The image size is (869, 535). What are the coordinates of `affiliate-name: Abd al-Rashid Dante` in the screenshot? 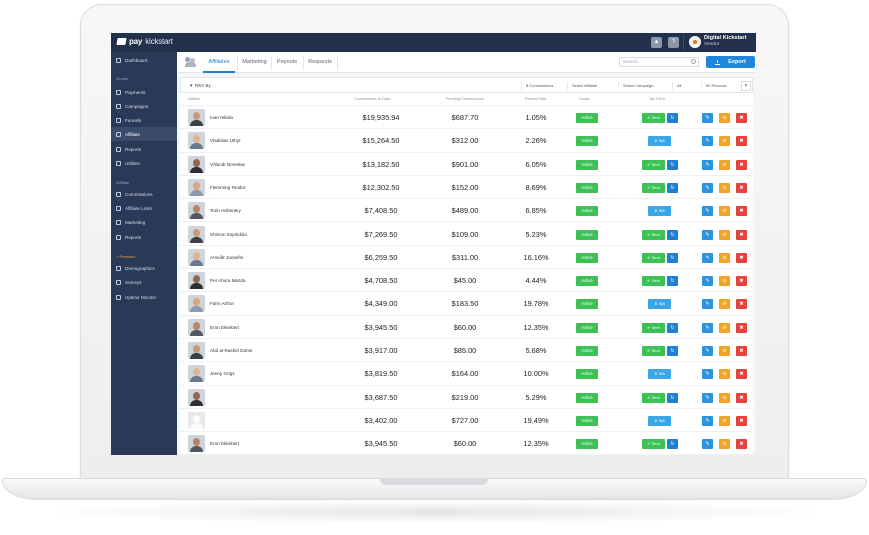 It's located at (231, 350).